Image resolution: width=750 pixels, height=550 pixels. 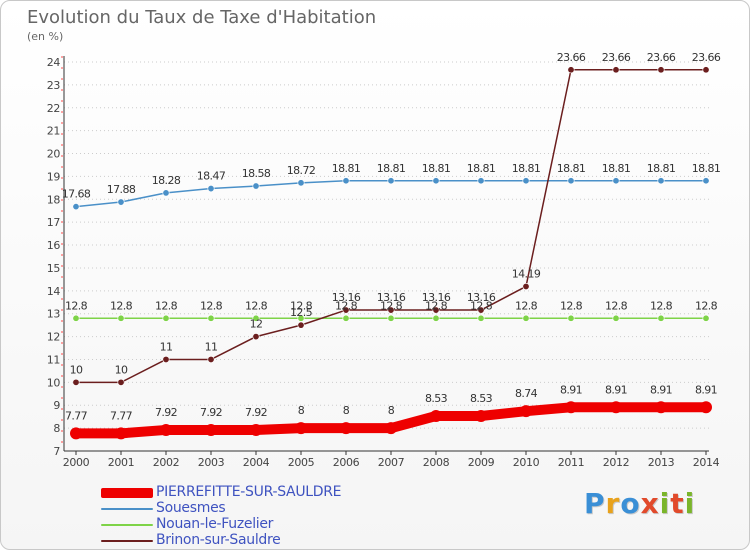 I want to click on data-label: 8, so click(x=346, y=410).